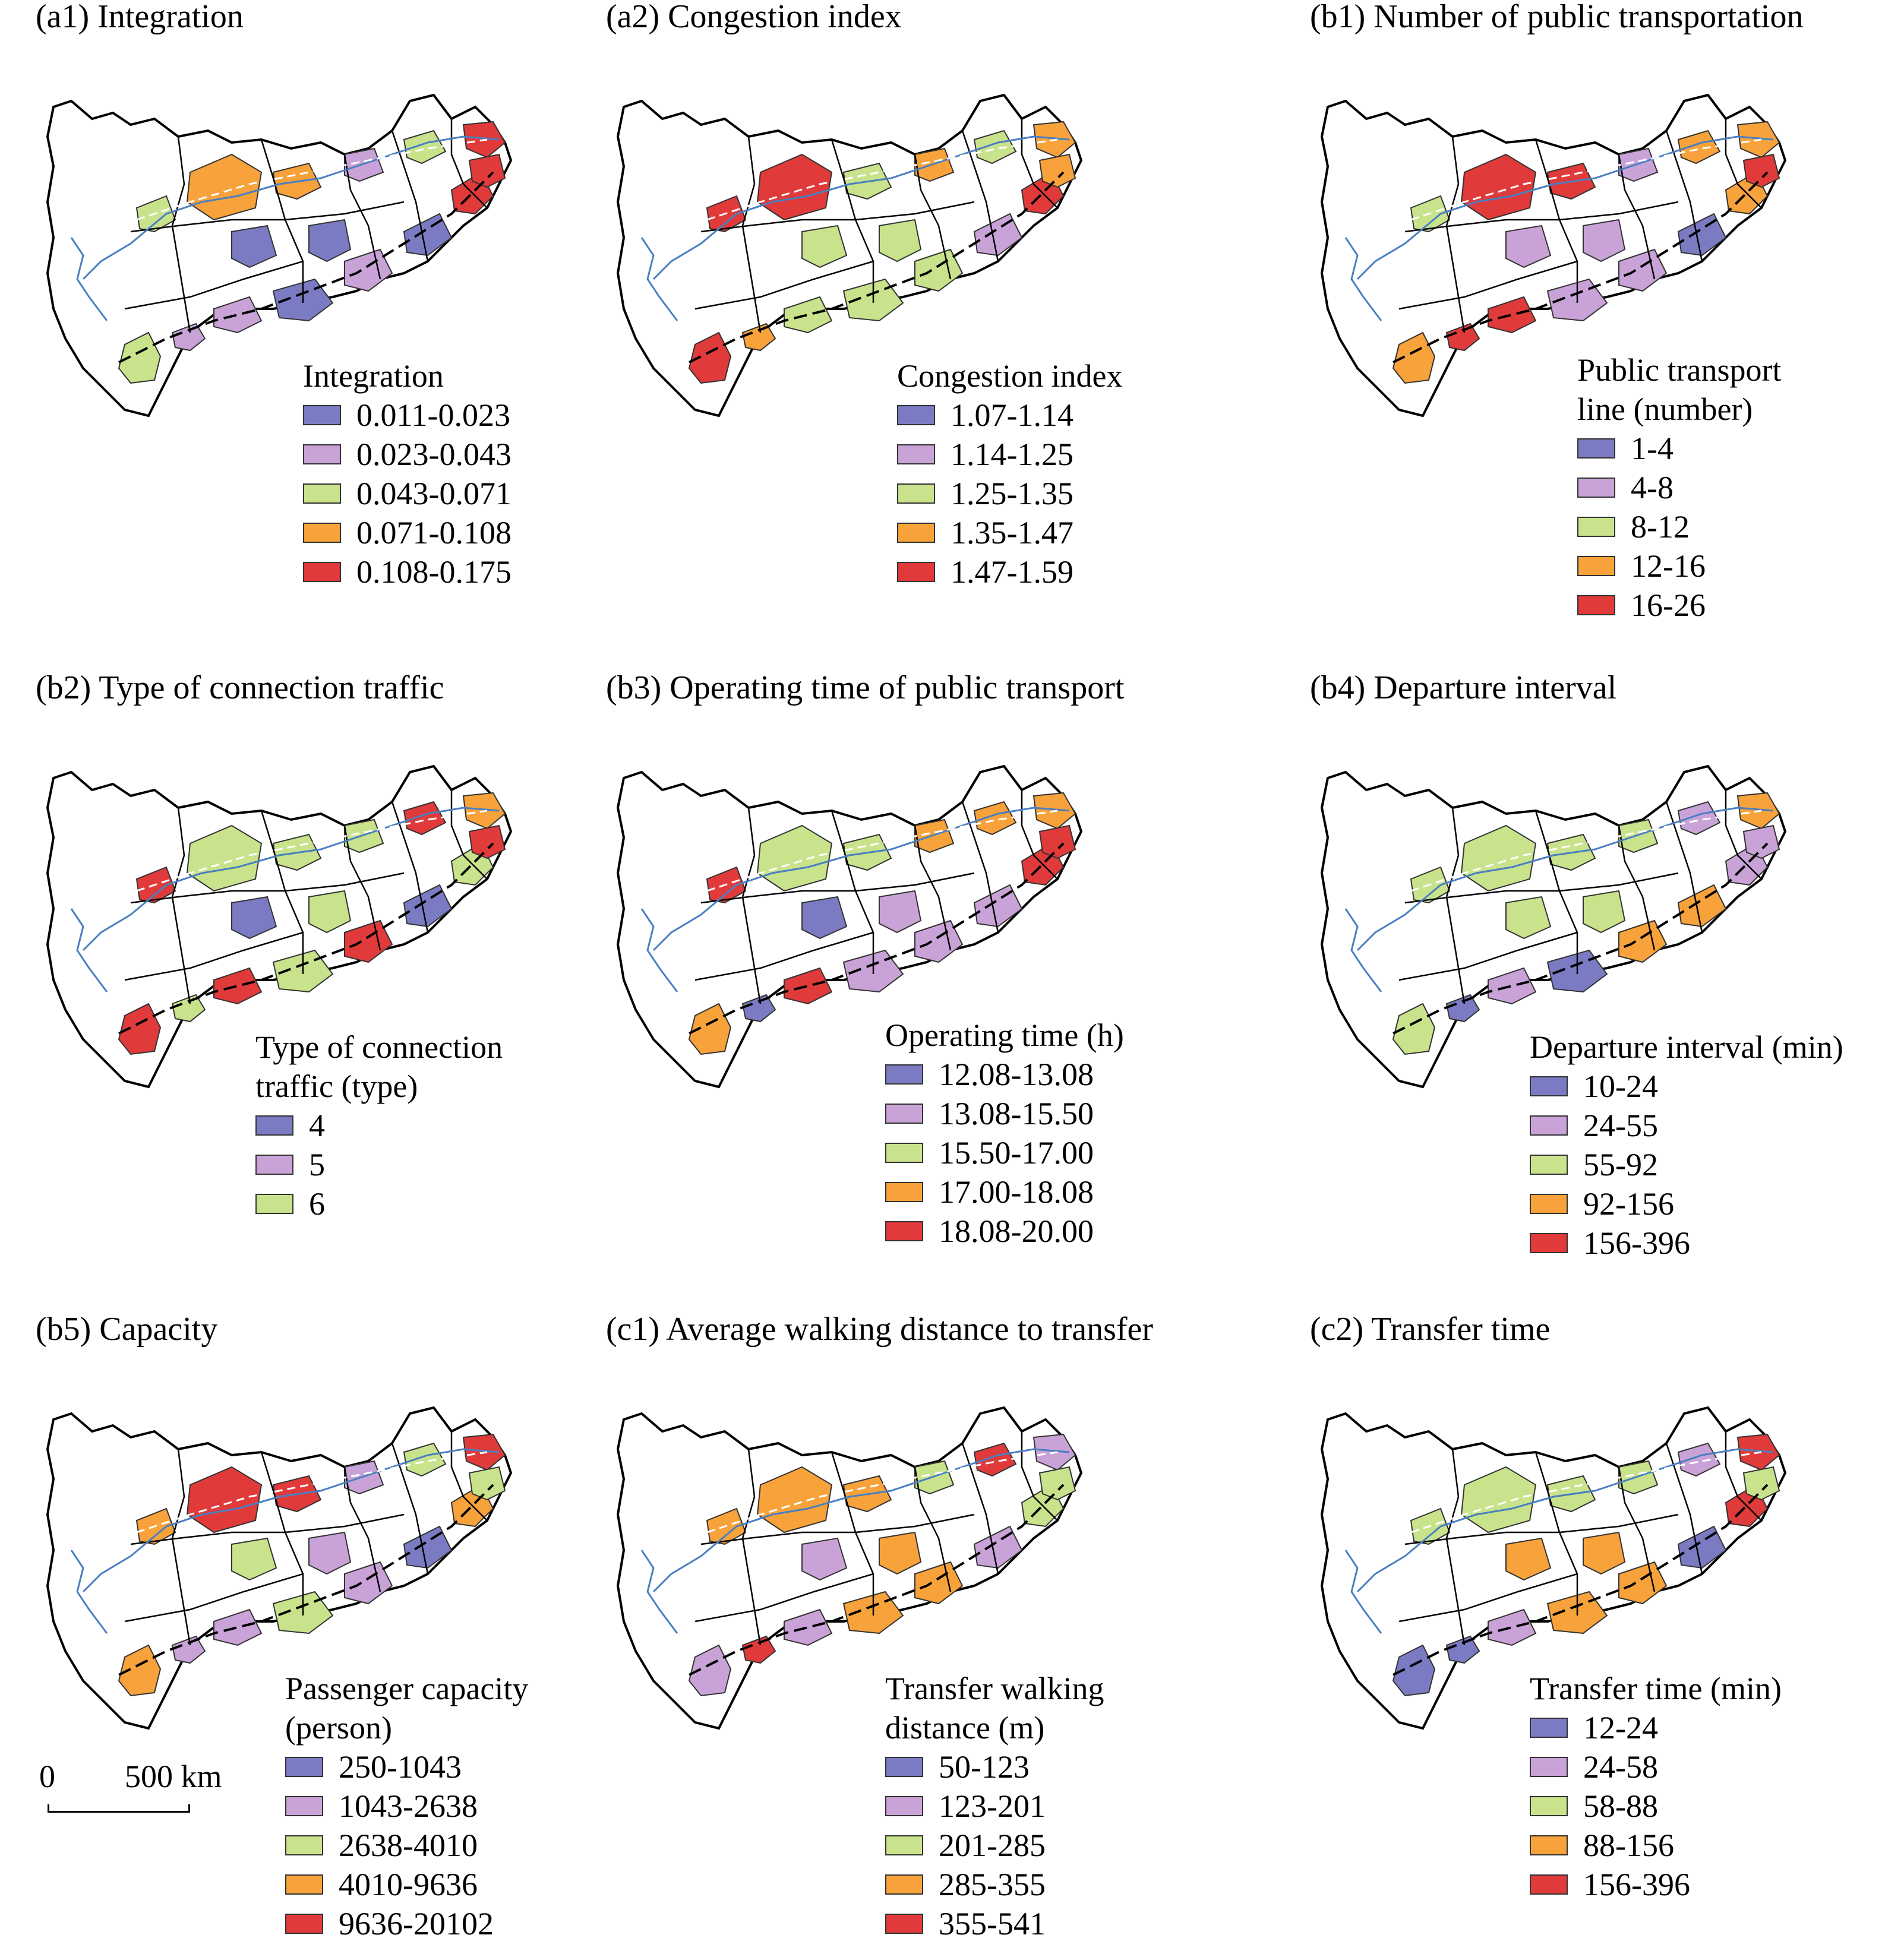  What do you see at coordinates (400, 1767) in the screenshot?
I see `legend-label: 250-1043` at bounding box center [400, 1767].